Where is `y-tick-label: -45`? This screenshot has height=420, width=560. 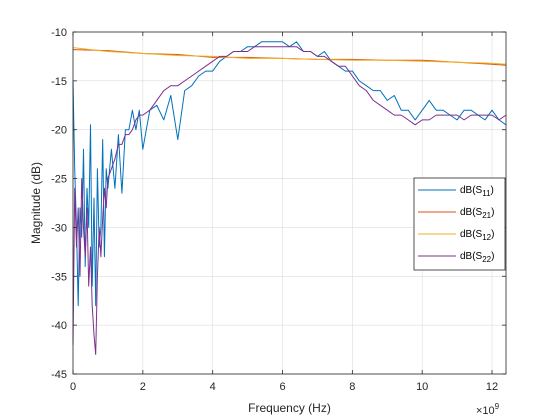 y-tick-label: -45 is located at coordinates (59, 375).